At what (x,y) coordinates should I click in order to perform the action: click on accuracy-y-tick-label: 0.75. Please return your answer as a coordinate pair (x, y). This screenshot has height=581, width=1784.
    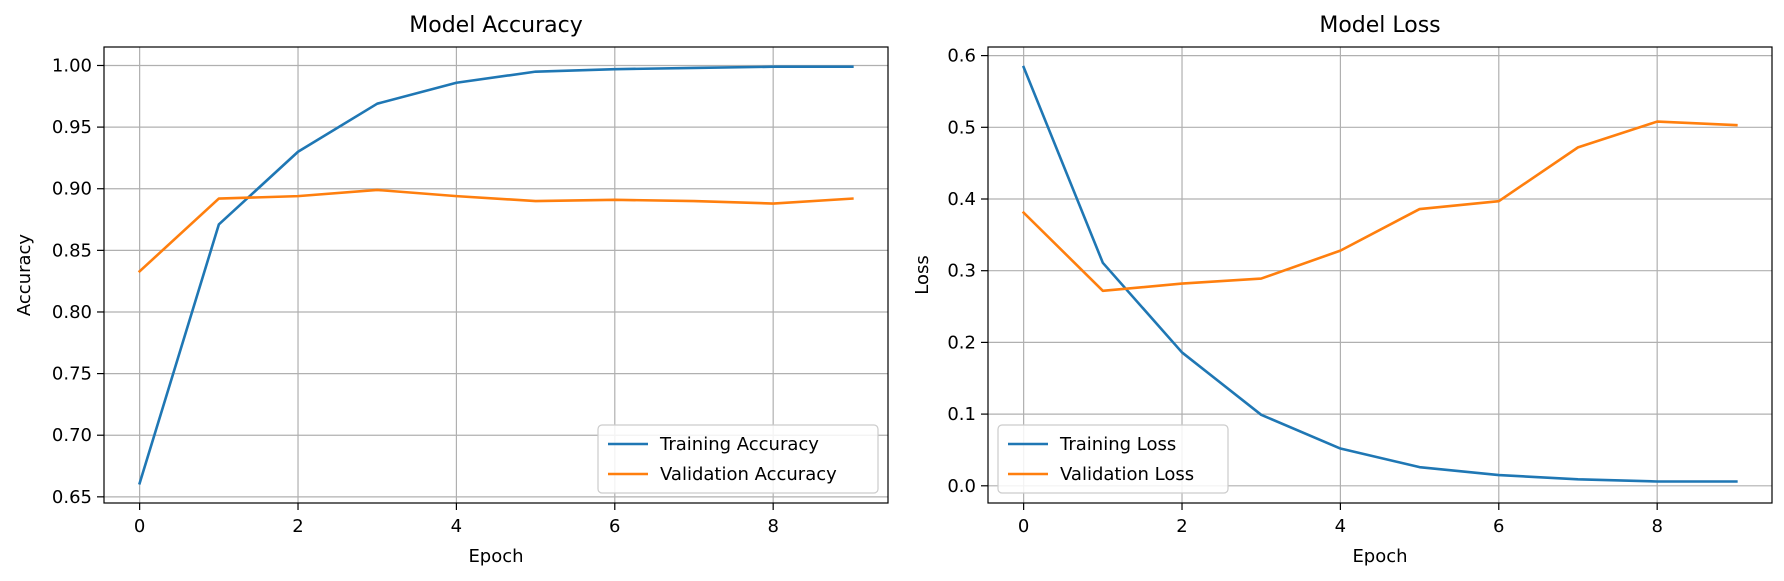
    Looking at the image, I should click on (72, 374).